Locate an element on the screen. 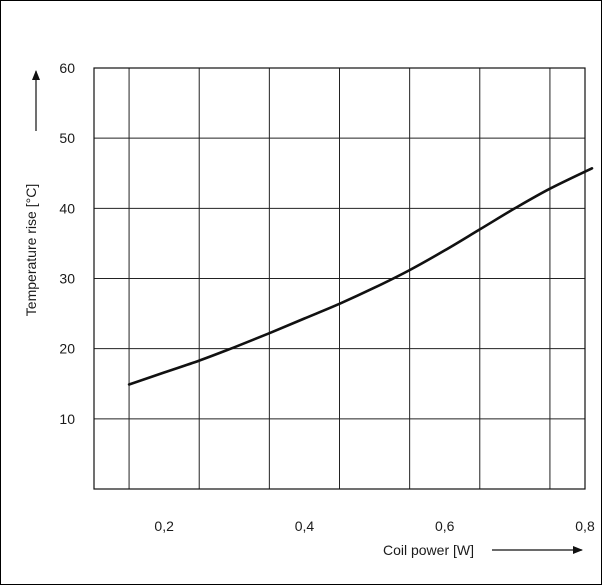 This screenshot has width=602, height=585. x-axis-ticks: 0,2 0,4 0,6 0,8 is located at coordinates (374, 526).